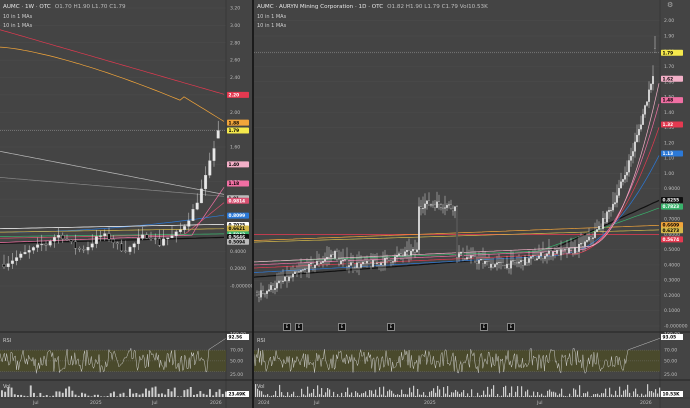 This screenshot has height=408, width=690. I want to click on left-ma-indicator-1: 10 in 1 MAs, so click(18, 17).